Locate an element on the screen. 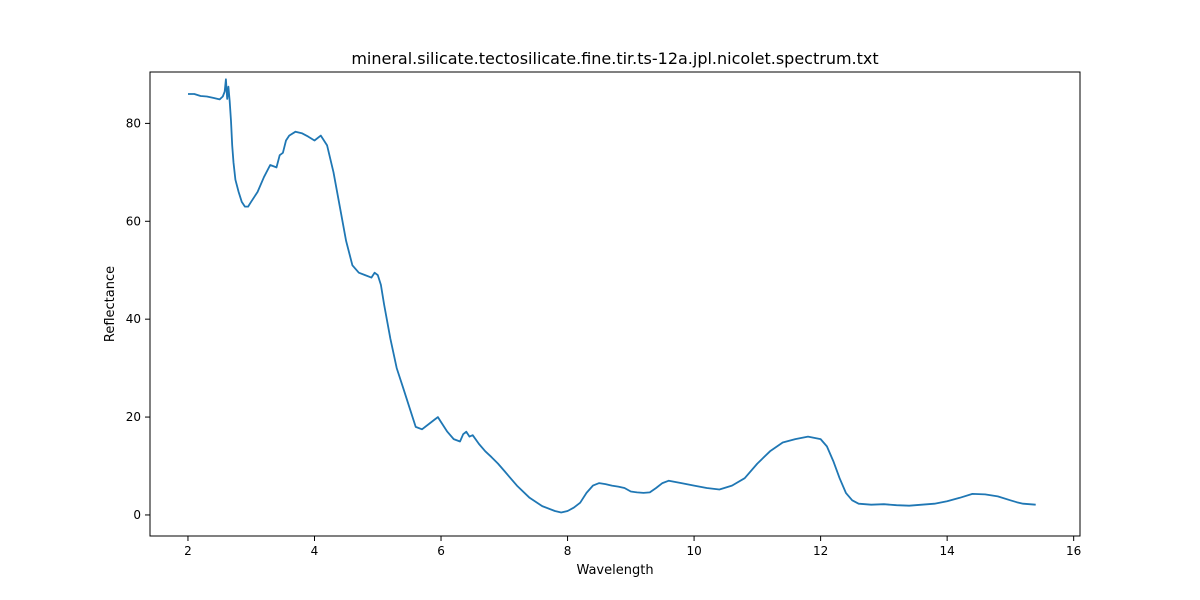  y-tick-label: 20 is located at coordinates (133, 417).